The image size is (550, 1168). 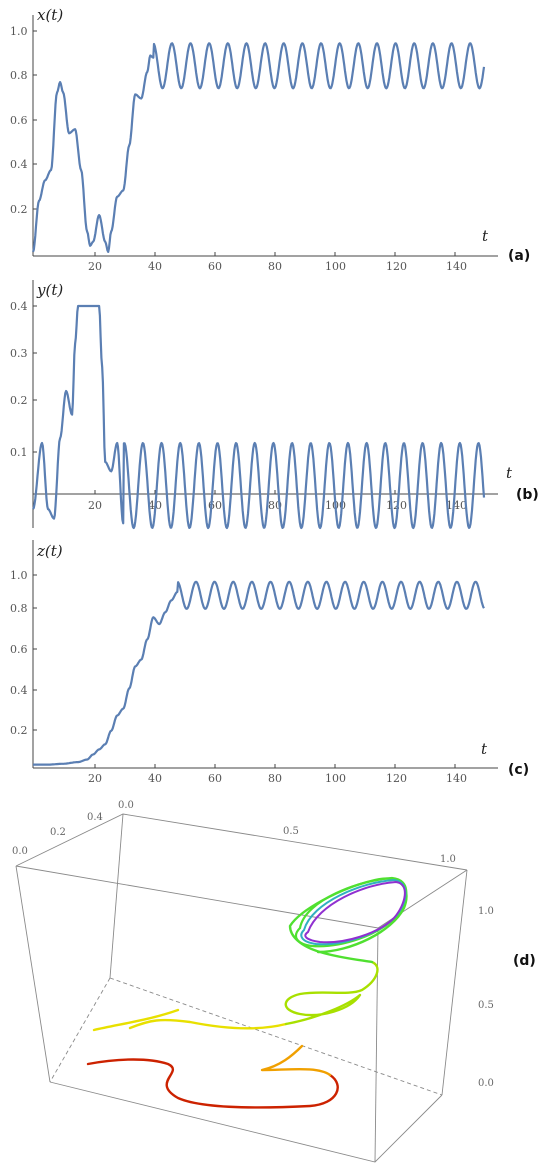 I want to click on y-axis-label: z(t), so click(x=49, y=551).